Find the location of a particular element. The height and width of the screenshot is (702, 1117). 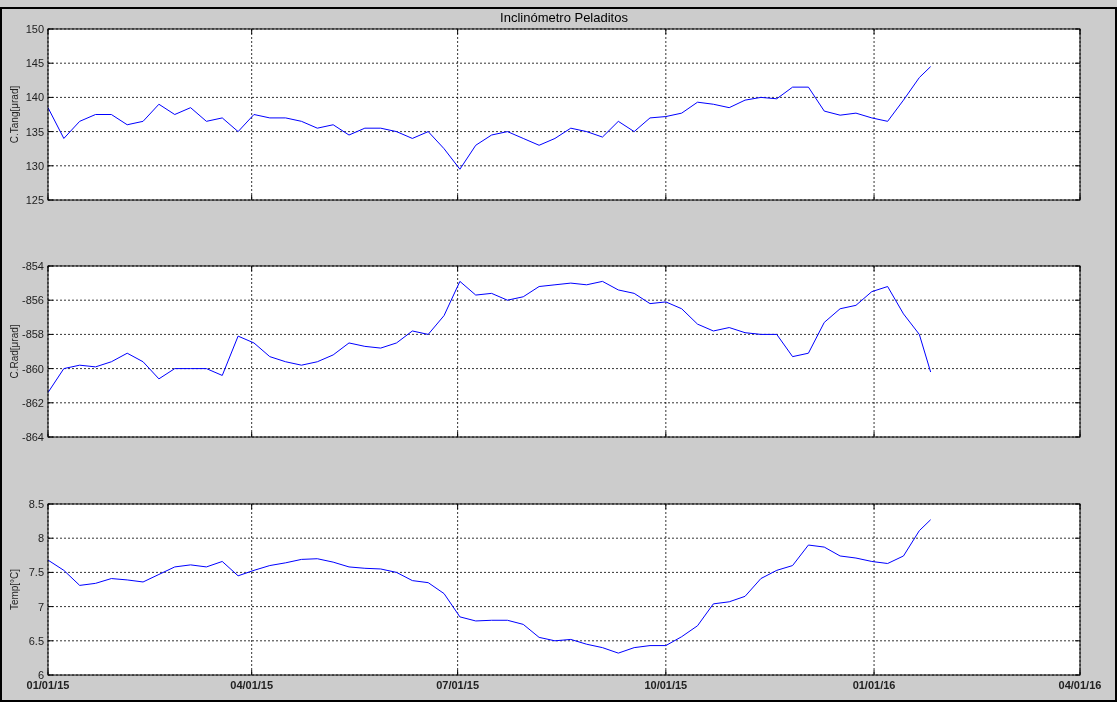

chart-title: Inclinómetro Peladitos is located at coordinates (564, 17).